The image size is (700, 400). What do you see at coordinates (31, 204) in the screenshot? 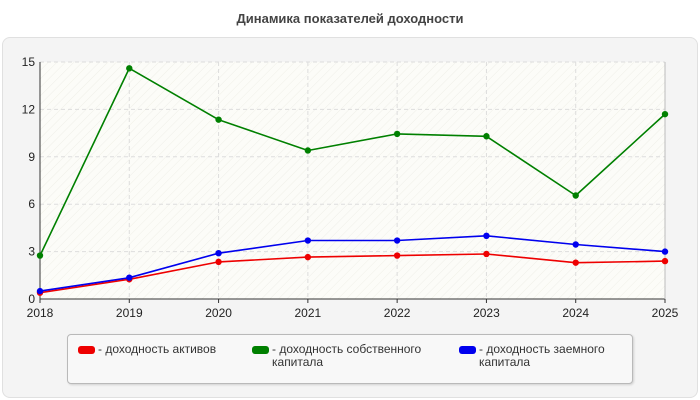
I see `y-tick-label: 6` at bounding box center [31, 204].